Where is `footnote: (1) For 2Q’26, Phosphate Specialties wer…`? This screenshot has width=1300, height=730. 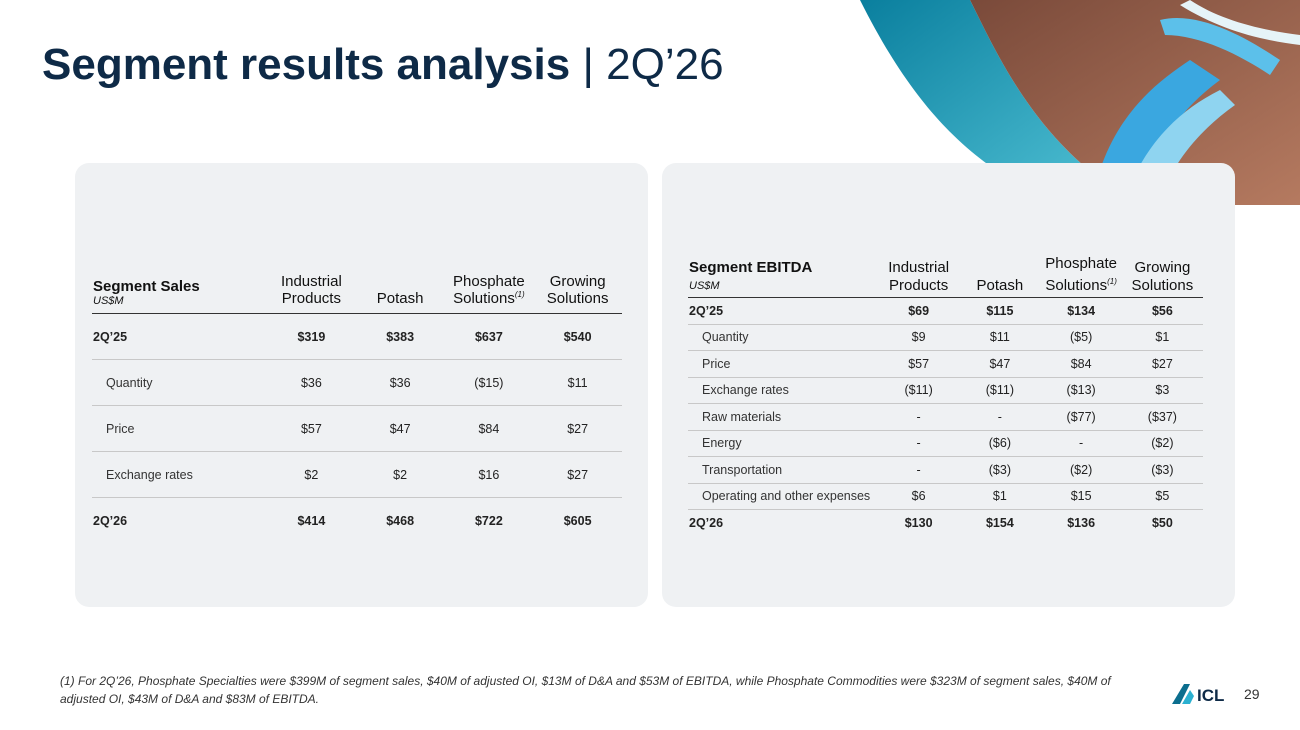 footnote: (1) For 2Q’26, Phosphate Specialties wer… is located at coordinates (585, 690).